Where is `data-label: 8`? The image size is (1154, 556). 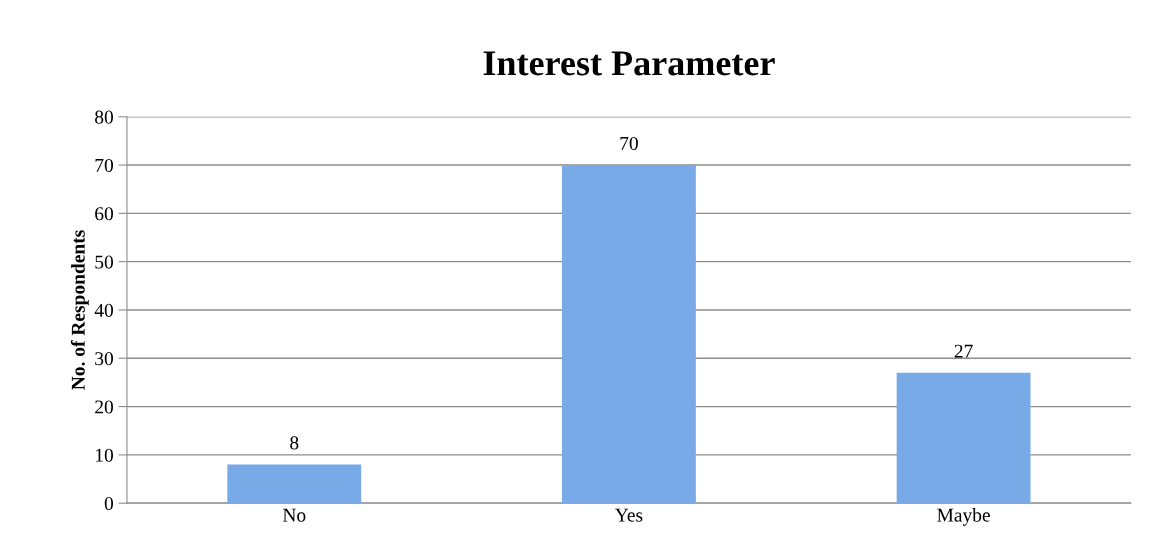 data-label: 8 is located at coordinates (294, 443).